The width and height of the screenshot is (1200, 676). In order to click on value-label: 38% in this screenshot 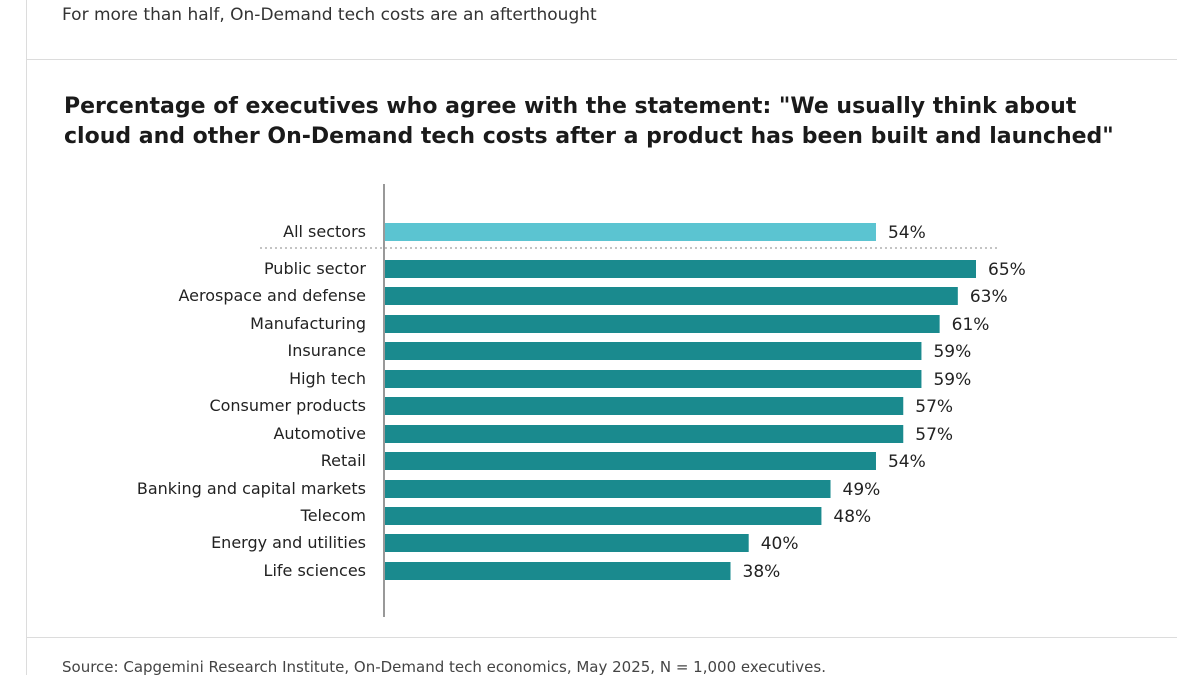, I will do `click(762, 572)`.